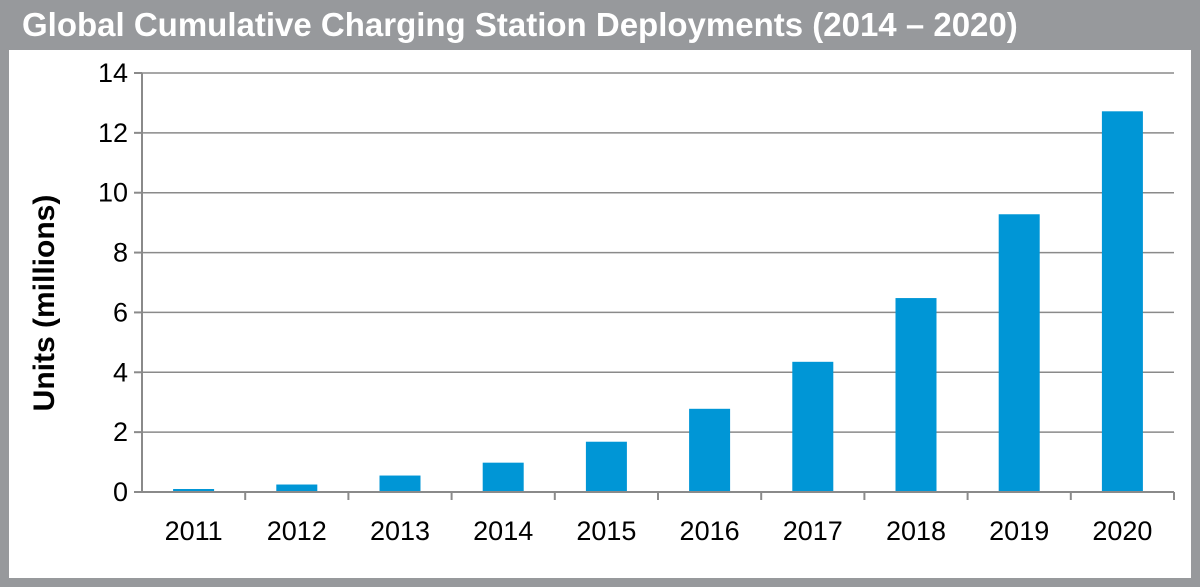 This screenshot has height=587, width=1200. I want to click on bar-2017, so click(813, 426).